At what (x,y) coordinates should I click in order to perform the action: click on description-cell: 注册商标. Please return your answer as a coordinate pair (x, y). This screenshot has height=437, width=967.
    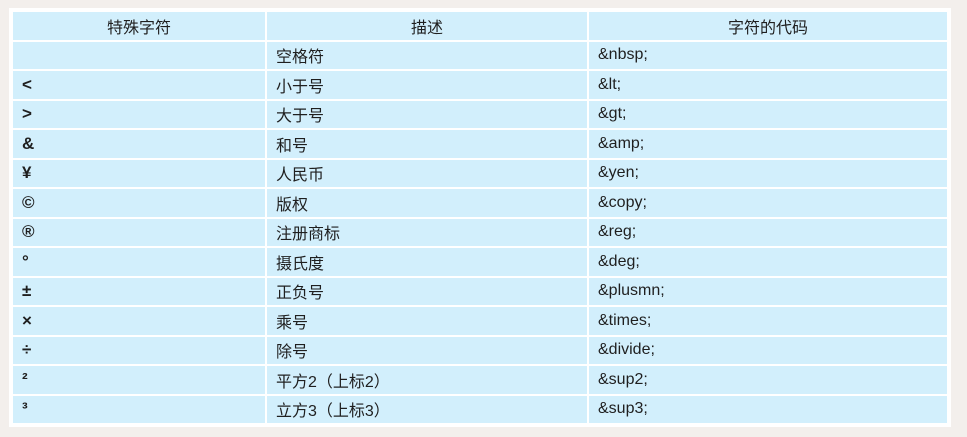
    Looking at the image, I should click on (427, 232).